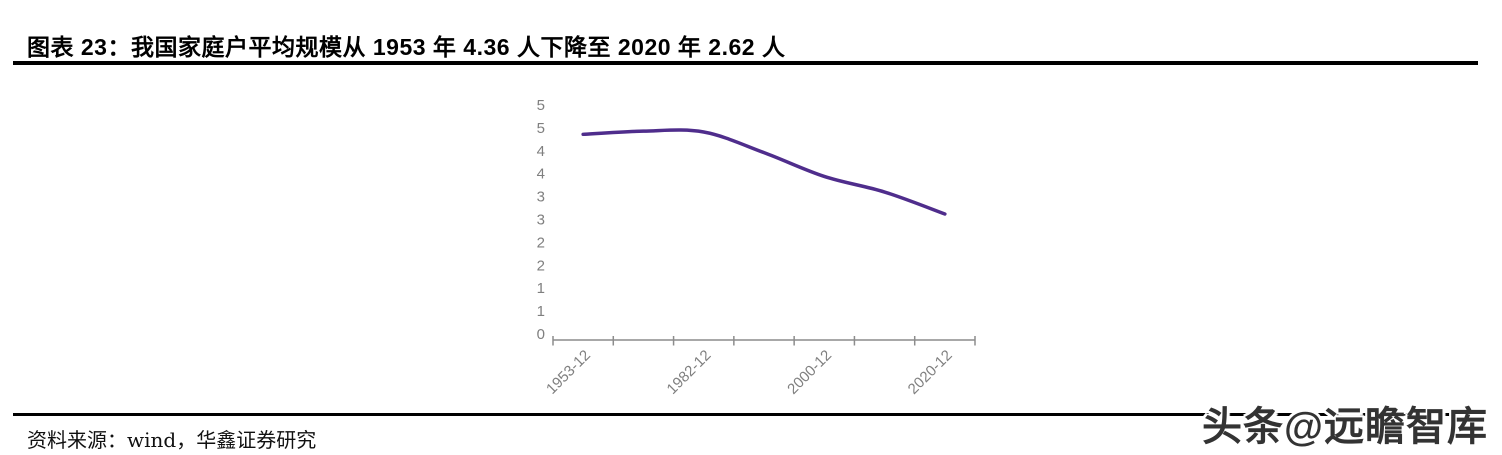 This screenshot has height=455, width=1502. I want to click on x-axis-tick-label: 1982-12, so click(689, 372).